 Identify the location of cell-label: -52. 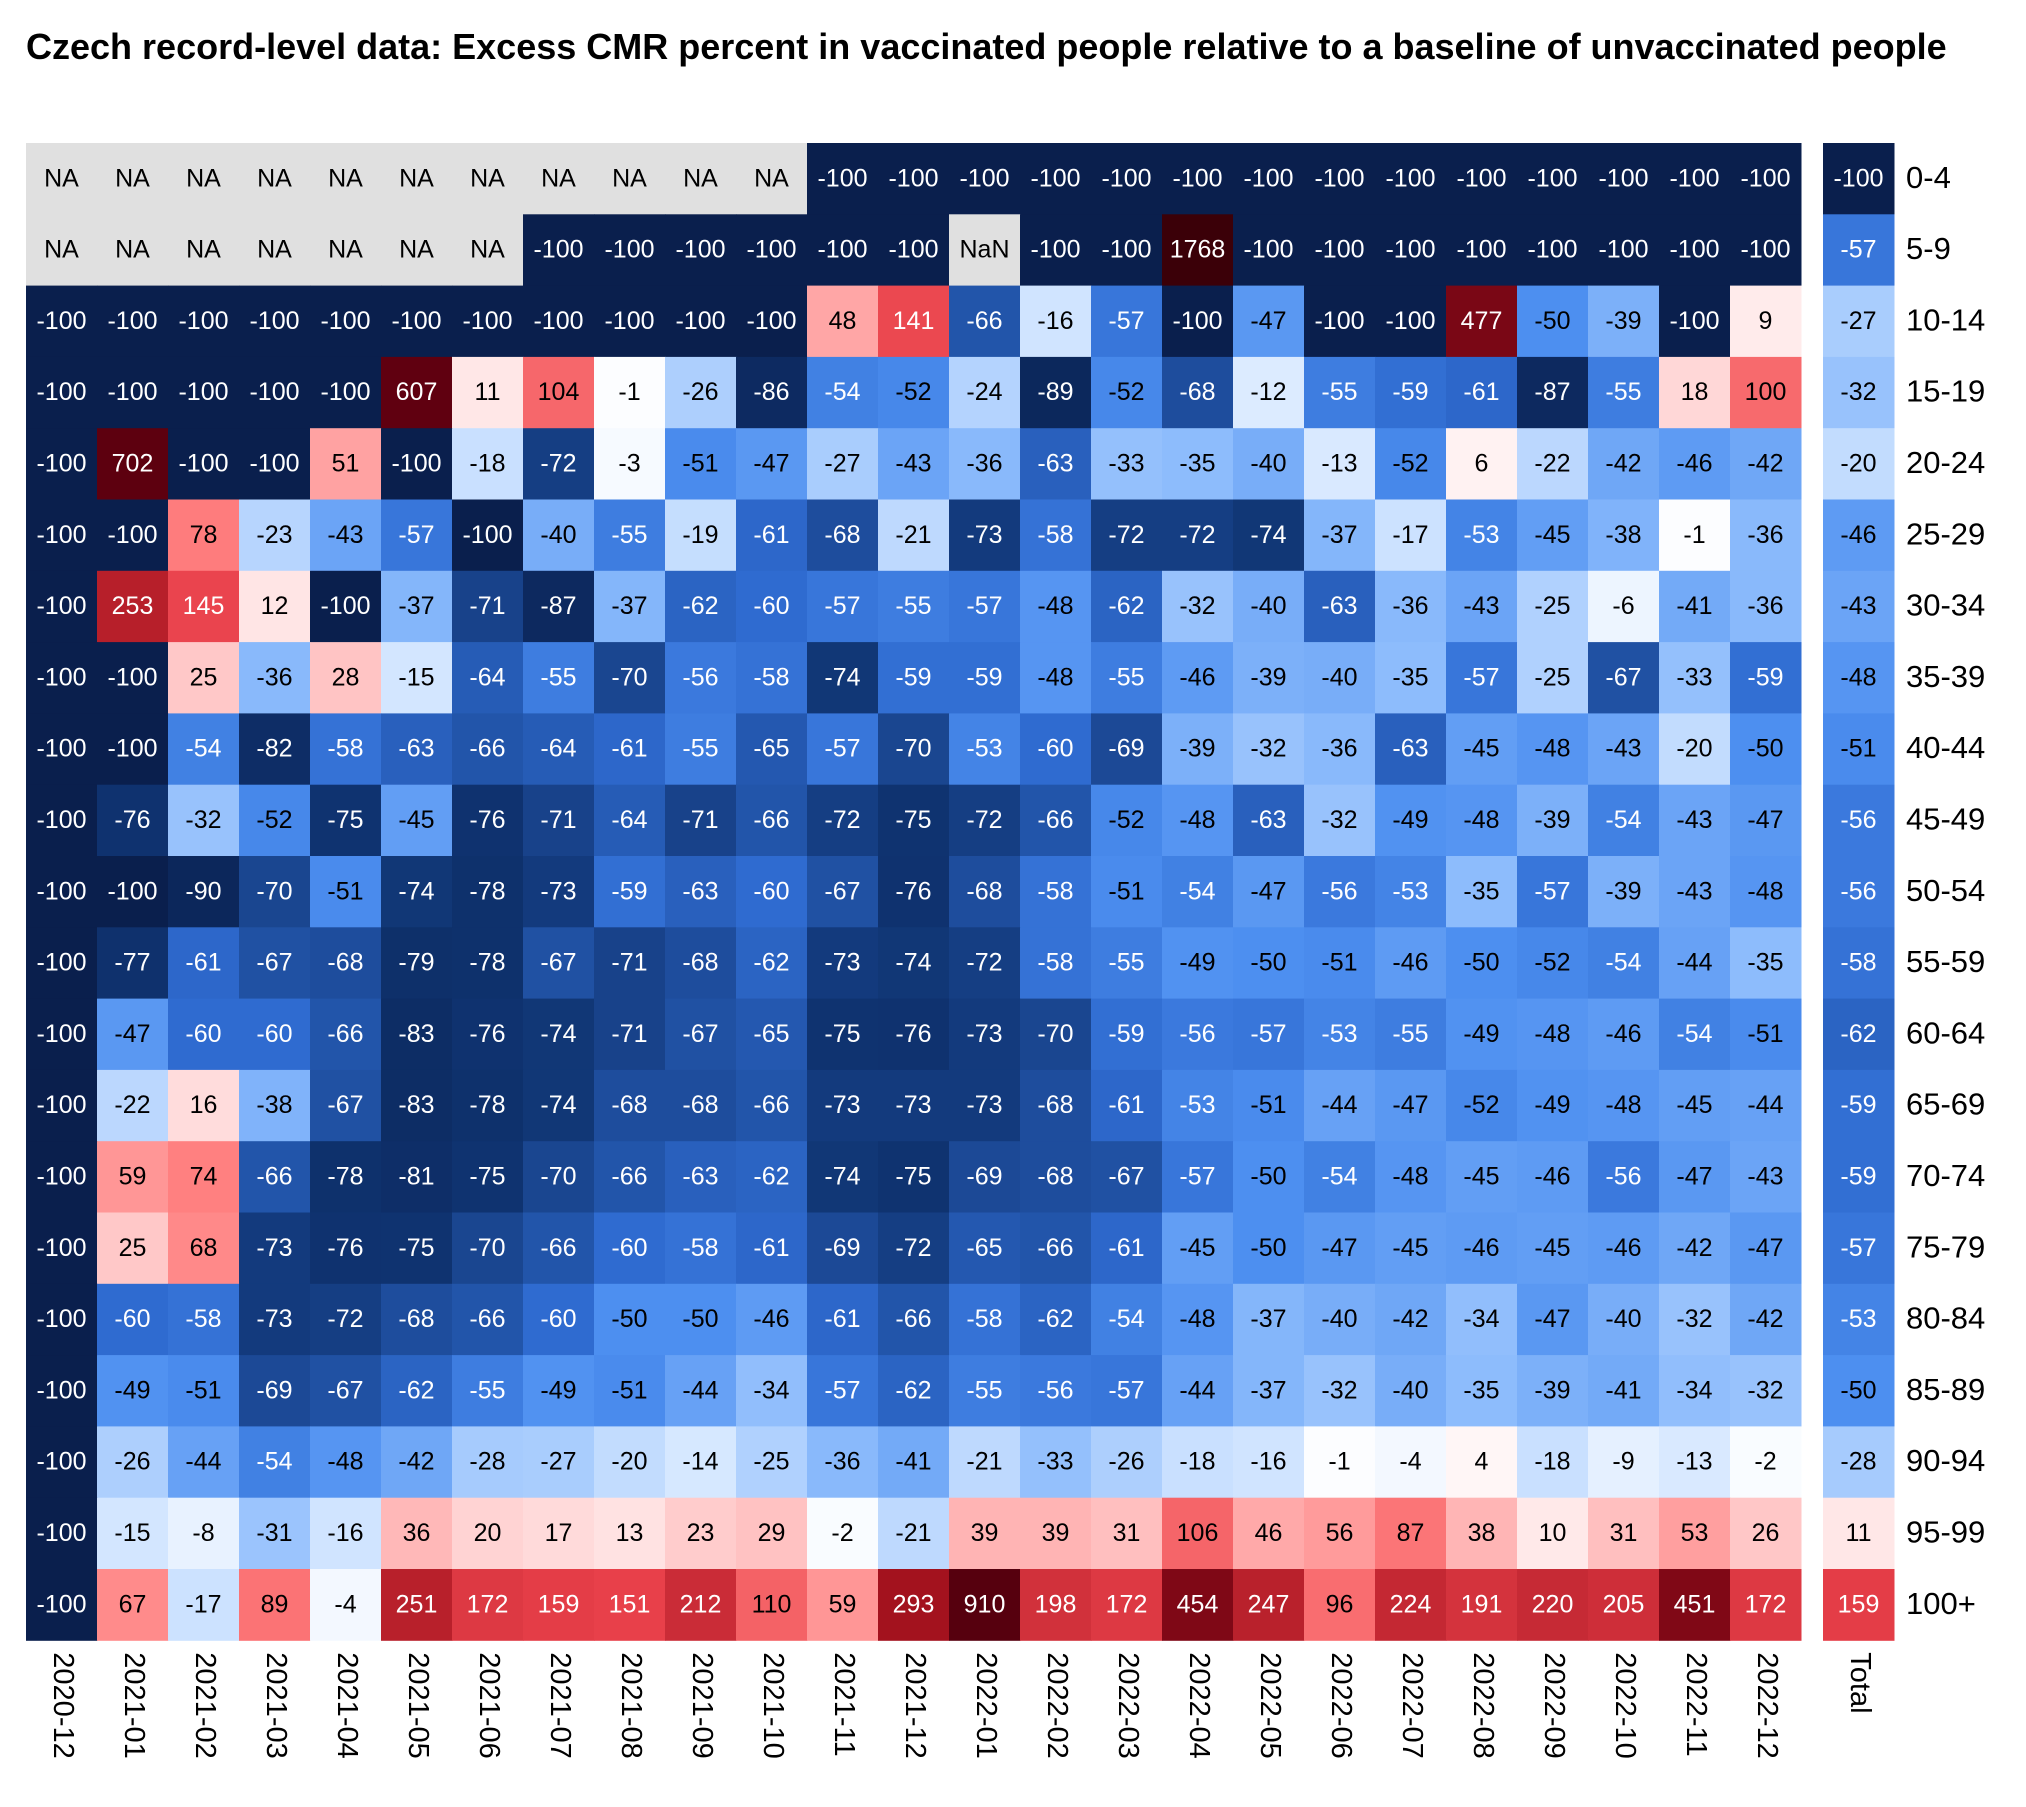
(913, 392).